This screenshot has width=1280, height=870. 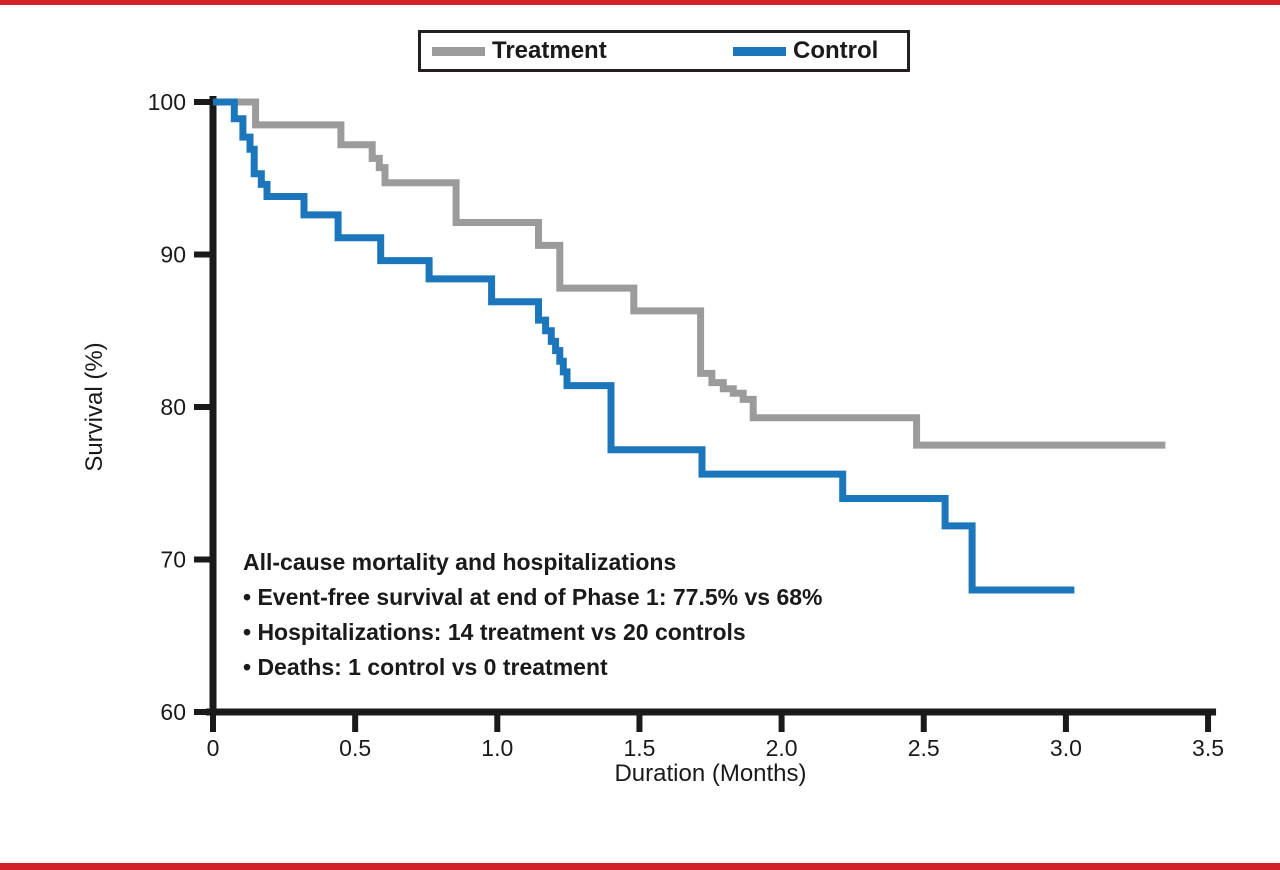 What do you see at coordinates (710, 773) in the screenshot?
I see `x-axis-title: Duration (Months)` at bounding box center [710, 773].